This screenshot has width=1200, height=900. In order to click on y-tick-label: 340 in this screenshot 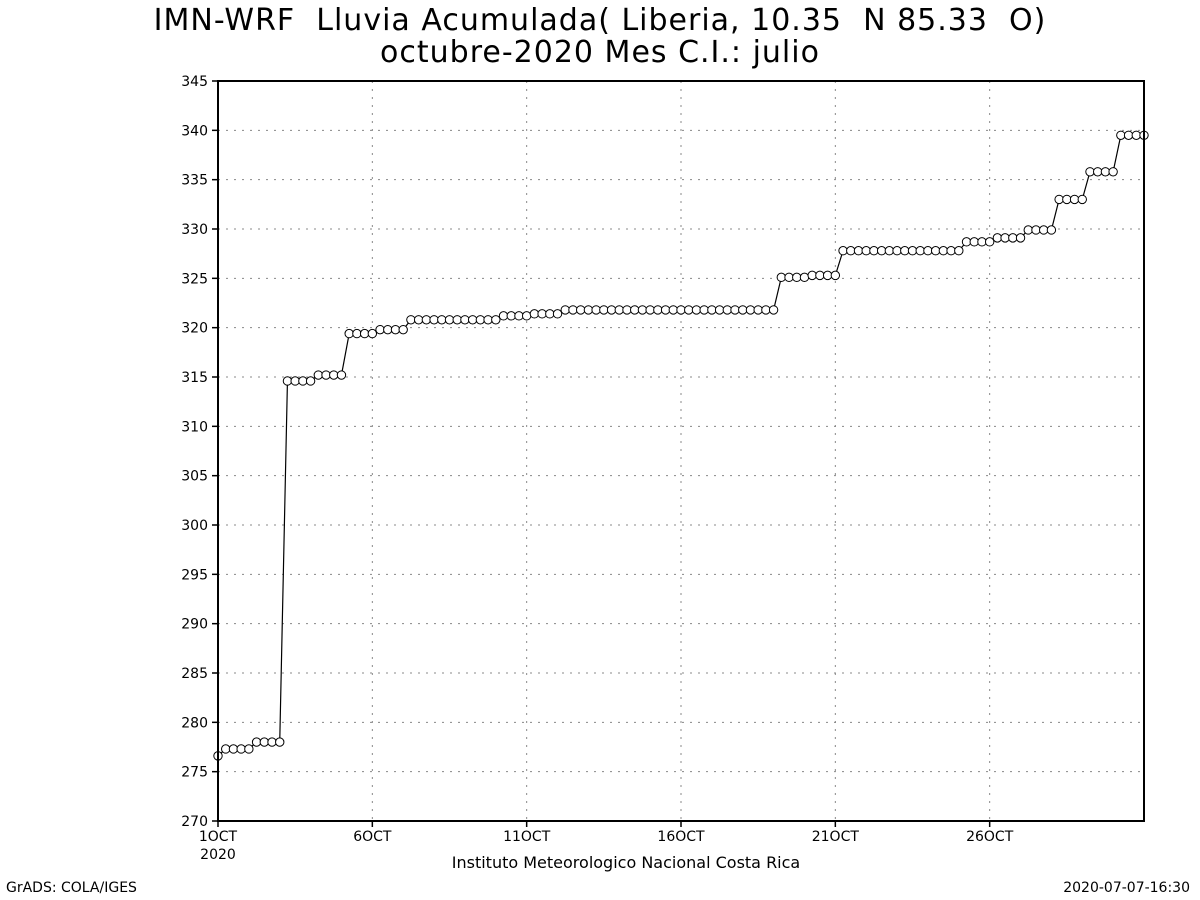, I will do `click(194, 131)`.